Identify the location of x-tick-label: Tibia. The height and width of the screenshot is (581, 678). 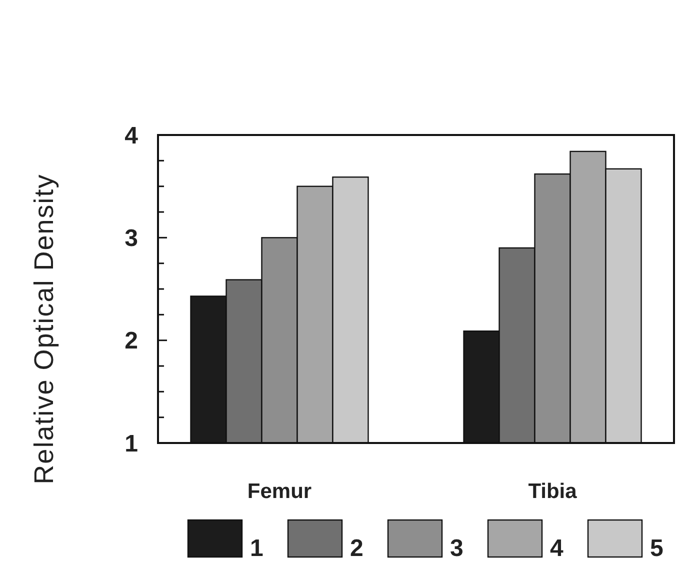
(553, 491).